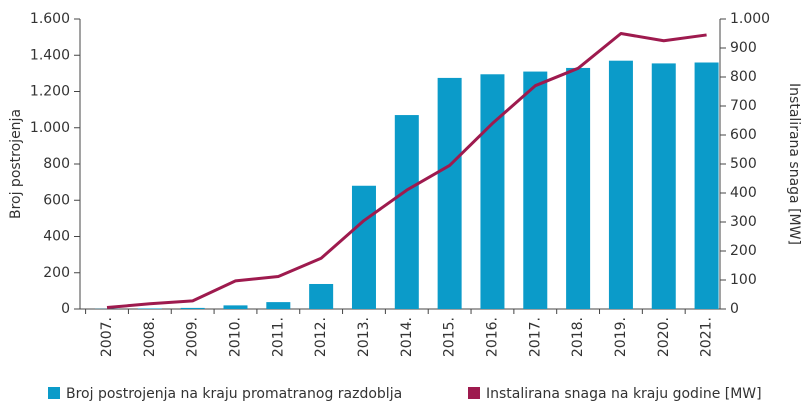 The width and height of the screenshot is (806, 406). Describe the element at coordinates (50, 92) in the screenshot. I see `y-tick-label: 1.200` at that location.